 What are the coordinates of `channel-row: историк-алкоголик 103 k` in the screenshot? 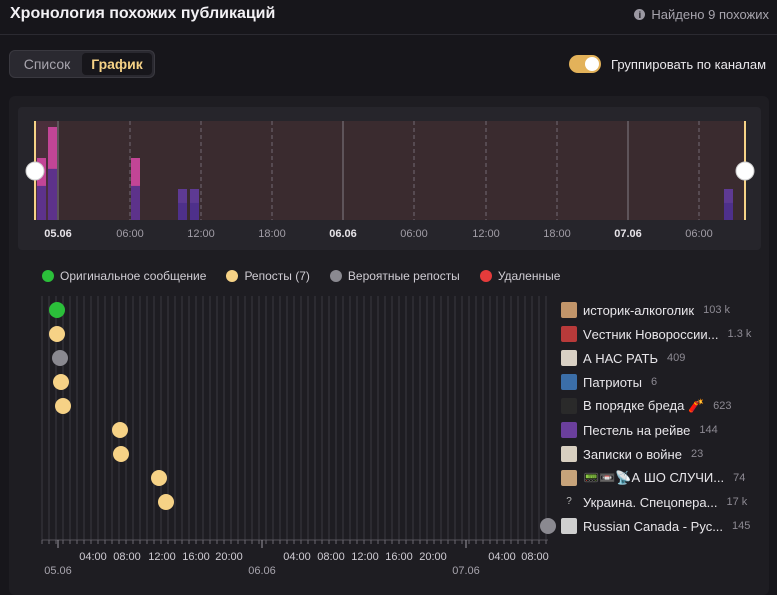 It's located at (645, 310).